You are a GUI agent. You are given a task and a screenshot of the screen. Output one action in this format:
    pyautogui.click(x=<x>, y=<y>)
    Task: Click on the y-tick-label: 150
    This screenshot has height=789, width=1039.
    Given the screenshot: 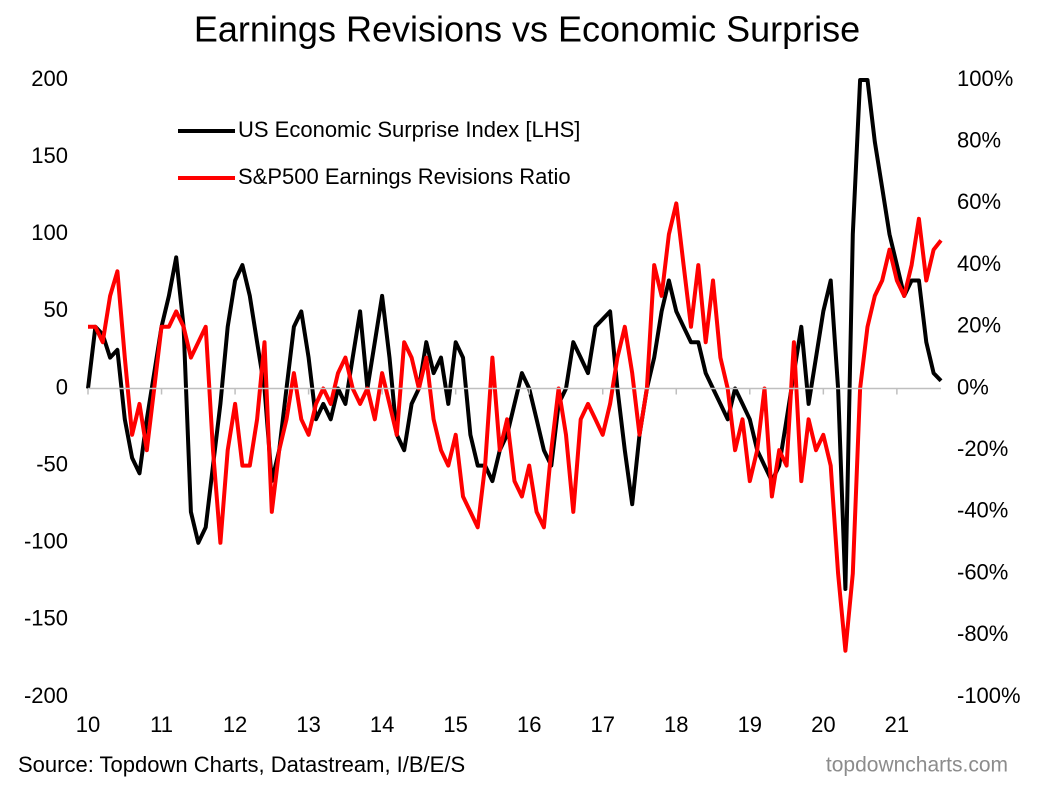 What is the action you would take?
    pyautogui.click(x=49, y=155)
    